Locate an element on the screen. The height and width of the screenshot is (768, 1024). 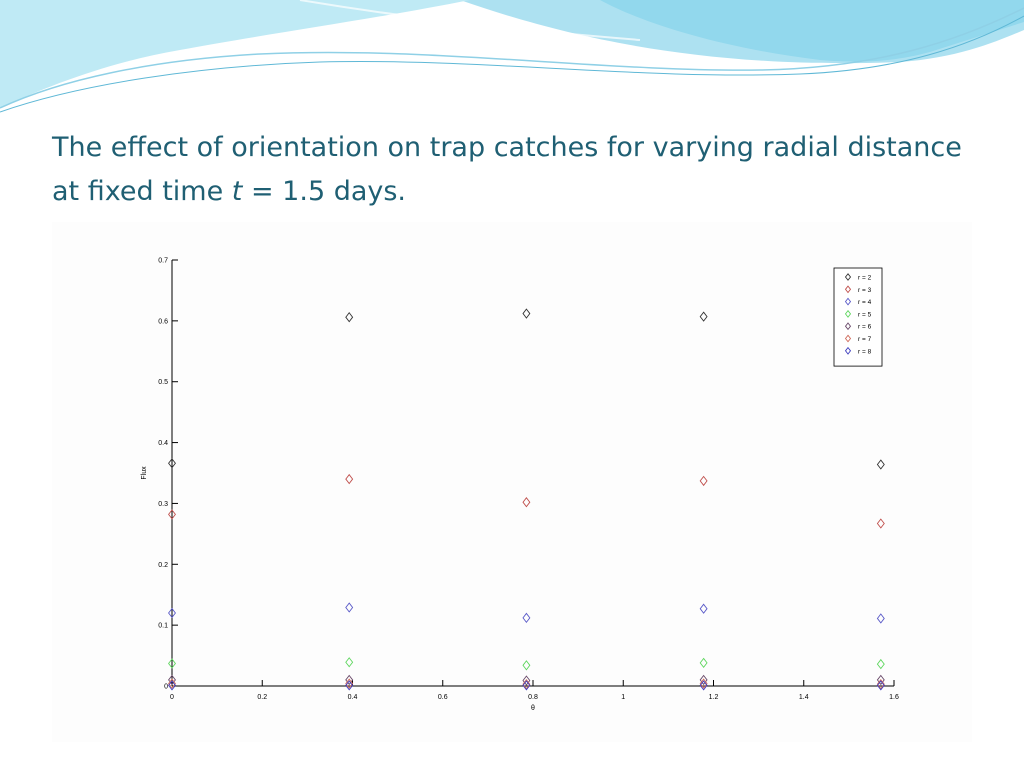
y-tick-label: 0.3 is located at coordinates (163, 504).